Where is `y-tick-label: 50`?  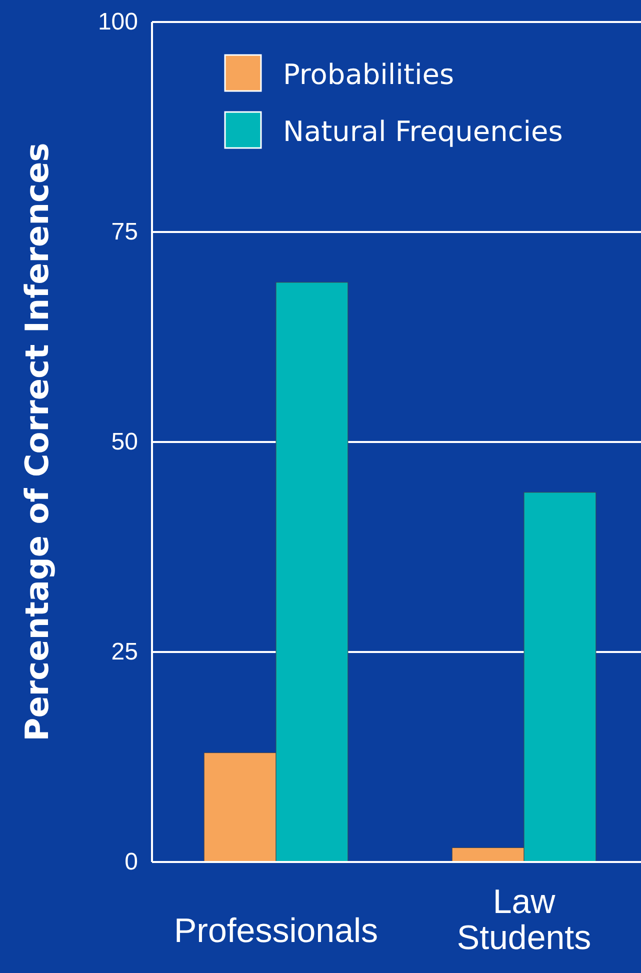 y-tick-label: 50 is located at coordinates (124, 442).